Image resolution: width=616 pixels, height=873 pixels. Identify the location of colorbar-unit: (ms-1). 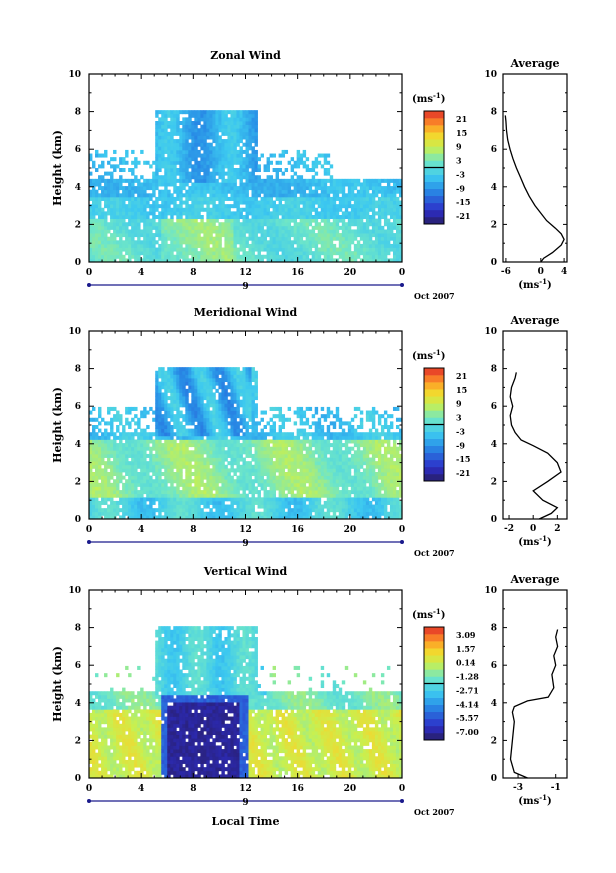
(428, 98).